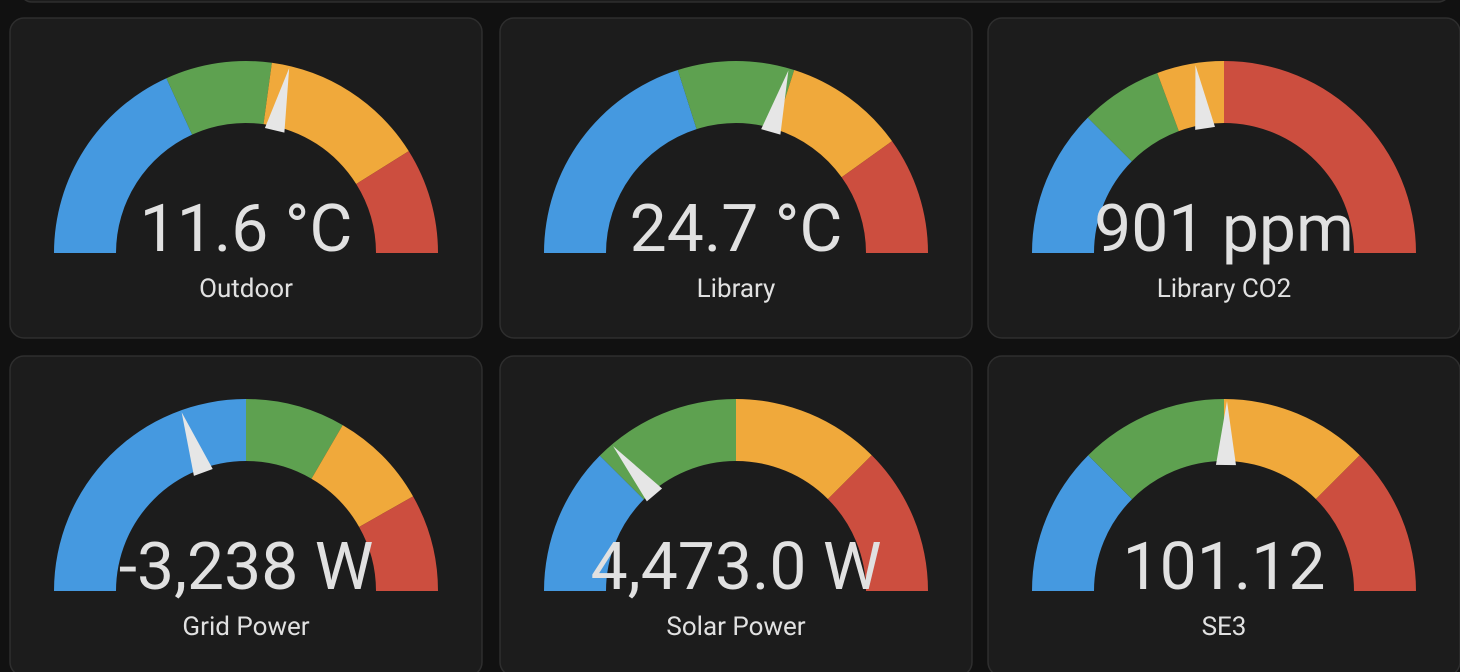 The height and width of the screenshot is (672, 1460). Describe the element at coordinates (246, 289) in the screenshot. I see `gauge-name: Outdoor` at that location.